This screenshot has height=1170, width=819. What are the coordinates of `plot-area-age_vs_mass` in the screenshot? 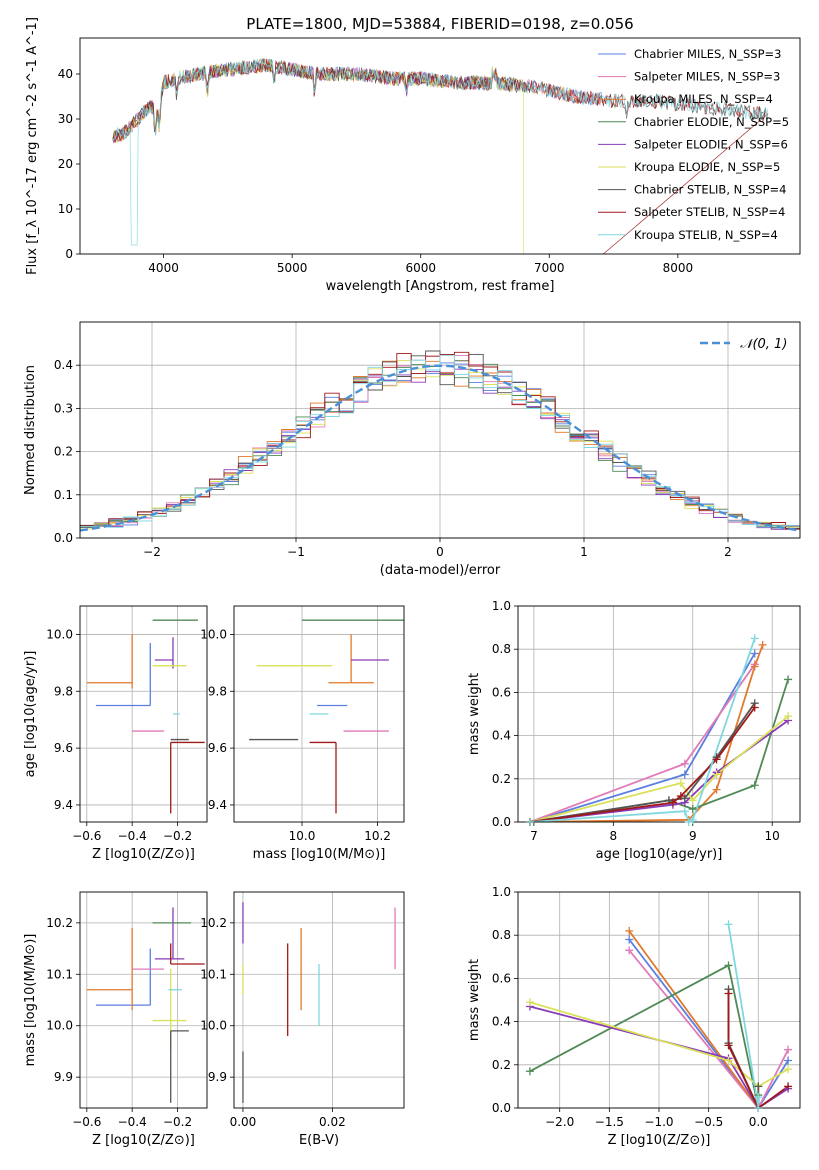 It's located at (326, 716).